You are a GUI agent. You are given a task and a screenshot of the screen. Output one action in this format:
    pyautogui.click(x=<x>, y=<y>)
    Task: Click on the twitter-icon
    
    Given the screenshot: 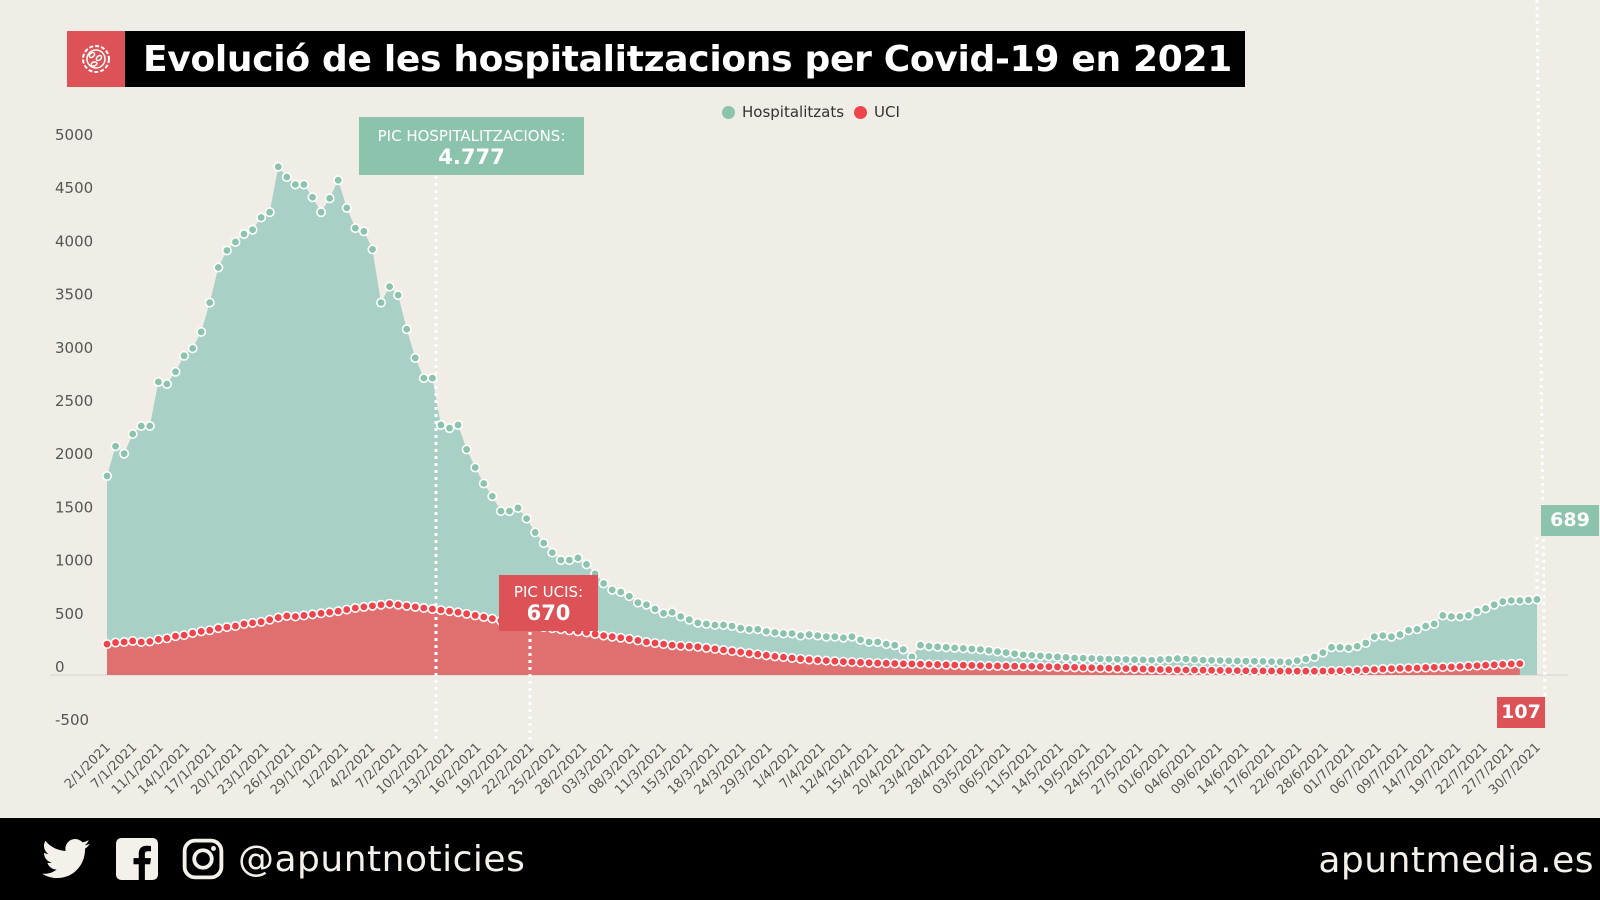 What is the action you would take?
    pyautogui.click(x=66, y=859)
    